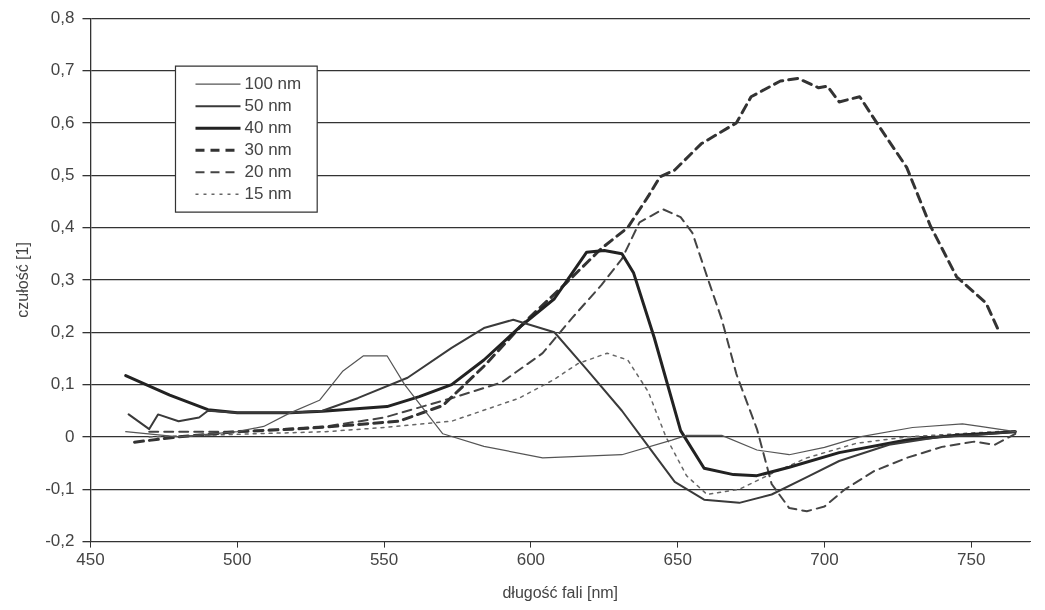 This screenshot has width=1045, height=610. Describe the element at coordinates (268, 149) in the screenshot. I see `legend-label: 30 nm` at that location.